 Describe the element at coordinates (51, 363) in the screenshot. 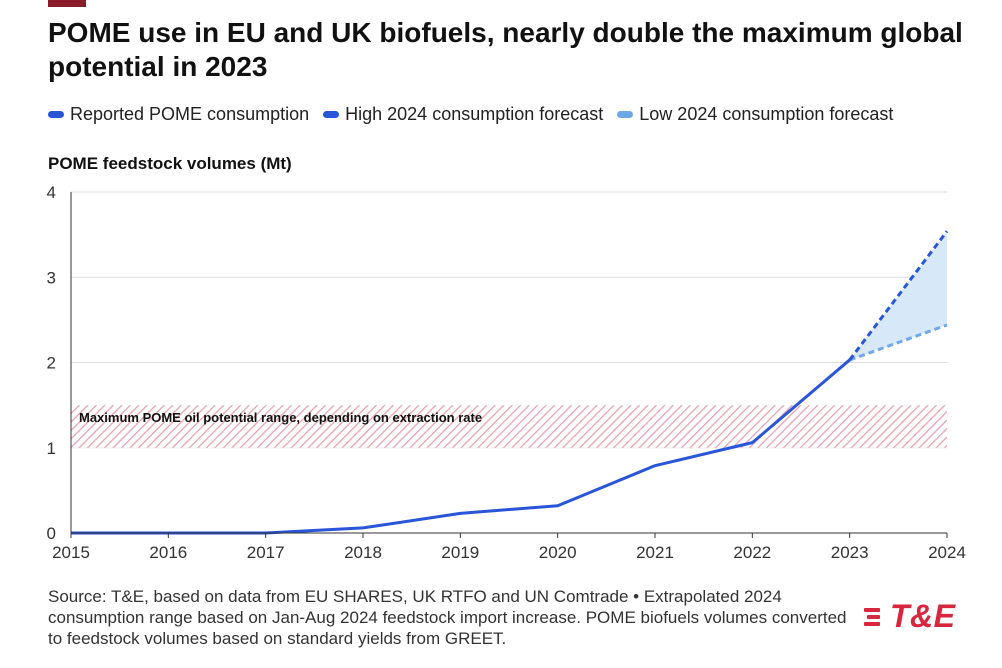

I see `y-tick-label: 2` at that location.